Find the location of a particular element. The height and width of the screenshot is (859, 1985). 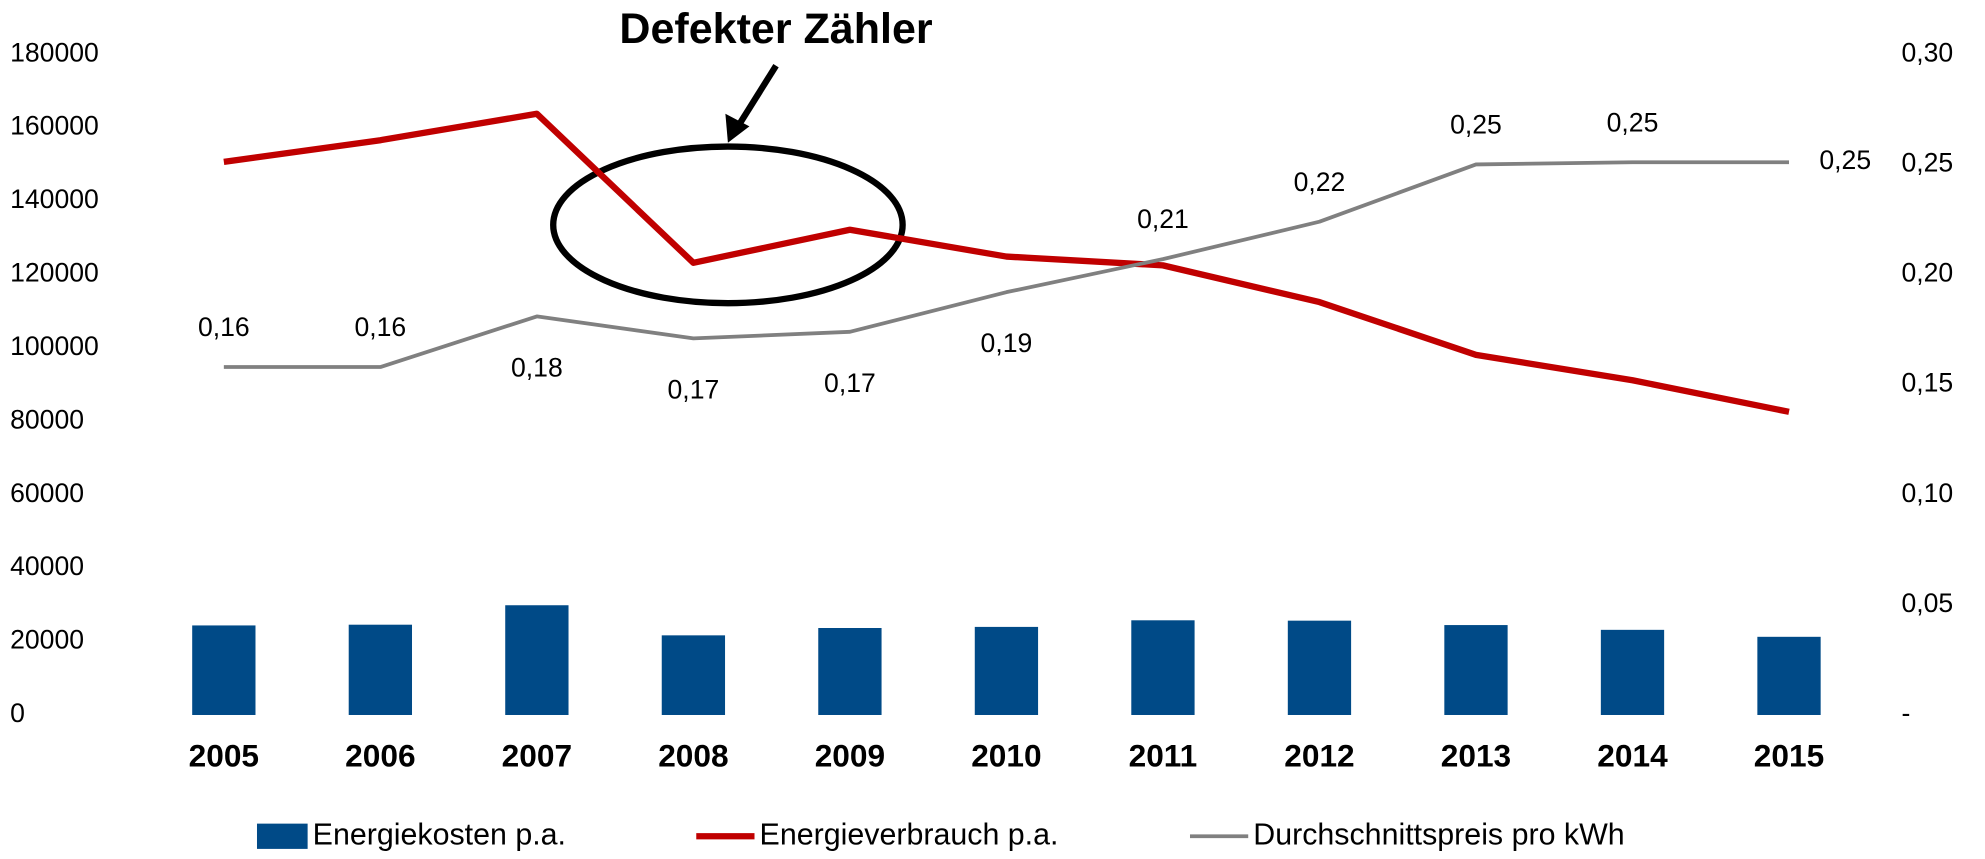

data-label: 0,19 is located at coordinates (1007, 343).